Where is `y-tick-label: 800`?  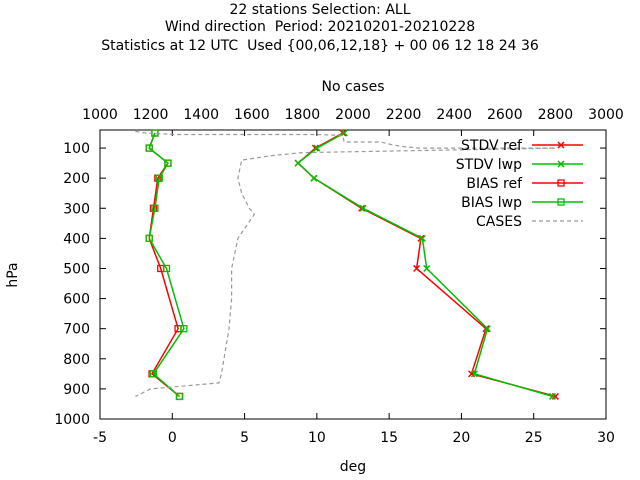 y-tick-label: 800 is located at coordinates (76, 360).